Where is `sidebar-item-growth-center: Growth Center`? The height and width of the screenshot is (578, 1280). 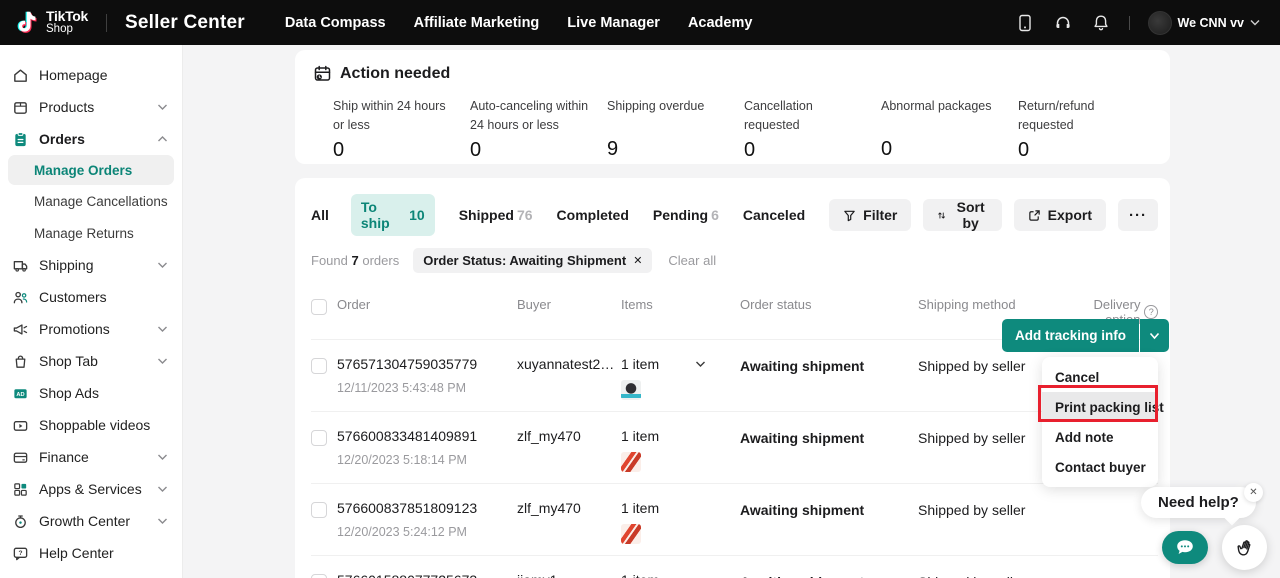
sidebar-item-growth-center: Growth Center is located at coordinates (91, 521).